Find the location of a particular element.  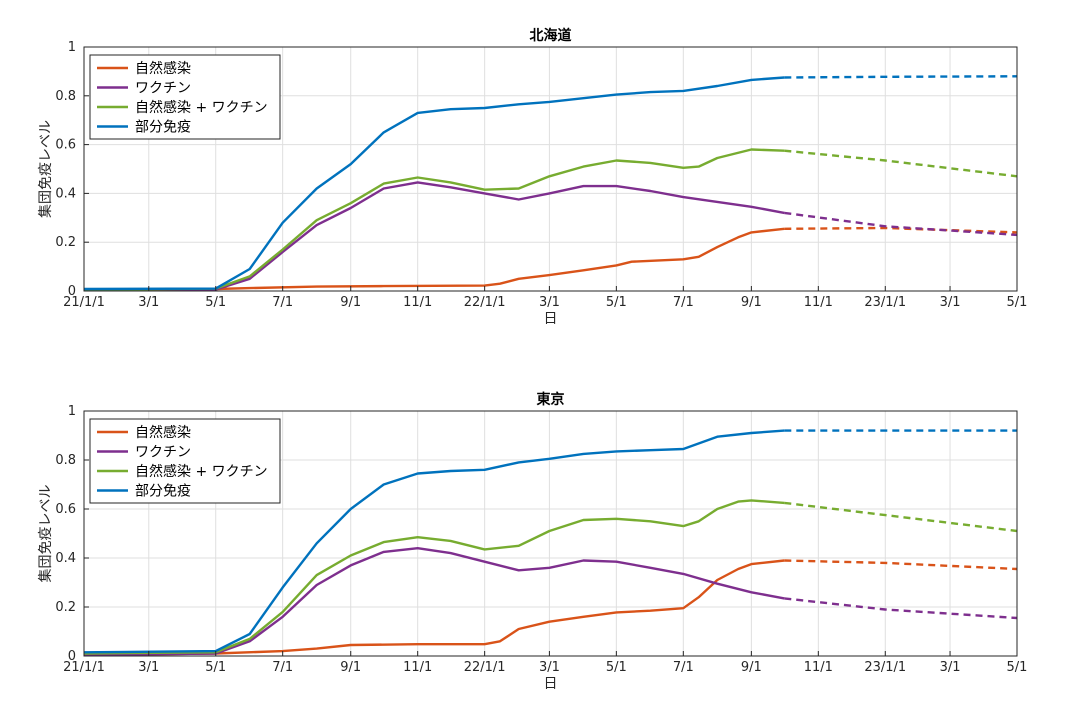

series-line-partial-forecast is located at coordinates (901, 77).